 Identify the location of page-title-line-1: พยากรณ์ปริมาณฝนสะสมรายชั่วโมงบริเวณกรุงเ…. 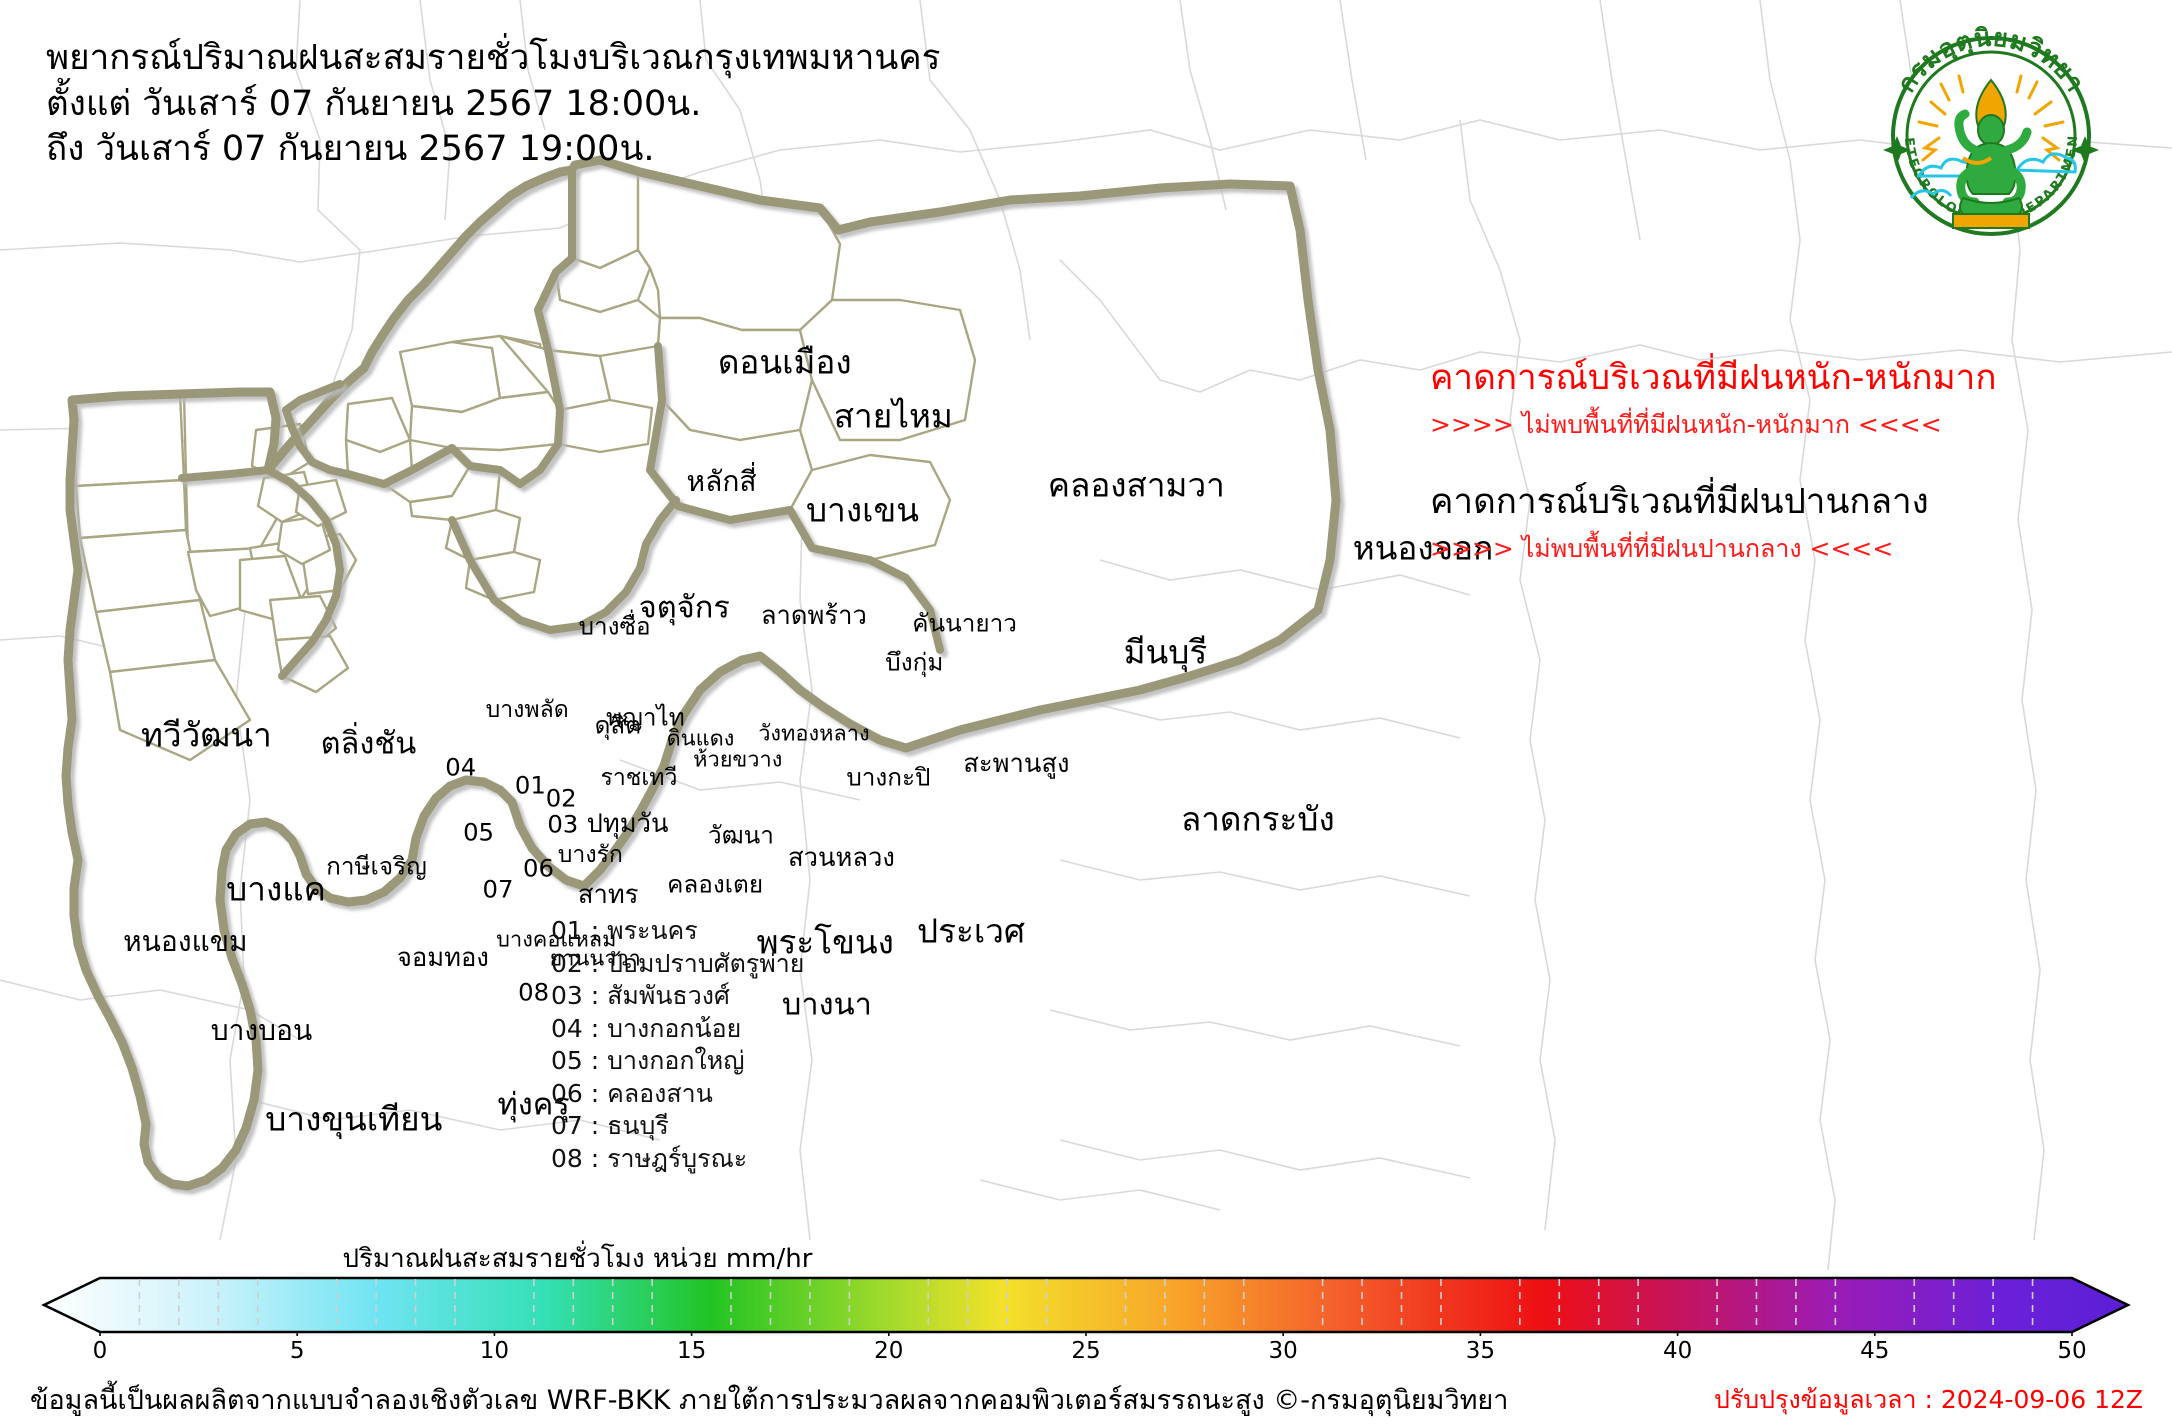
(493, 58).